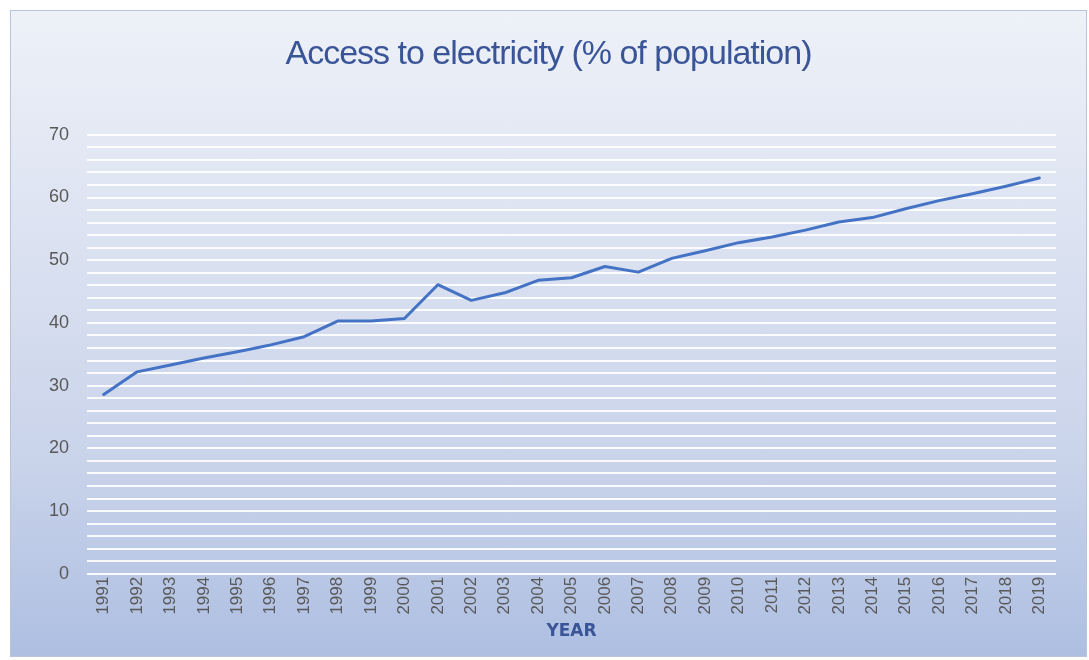 This screenshot has width=1089, height=660. What do you see at coordinates (237, 595) in the screenshot?
I see `x-tick-label: 1995` at bounding box center [237, 595].